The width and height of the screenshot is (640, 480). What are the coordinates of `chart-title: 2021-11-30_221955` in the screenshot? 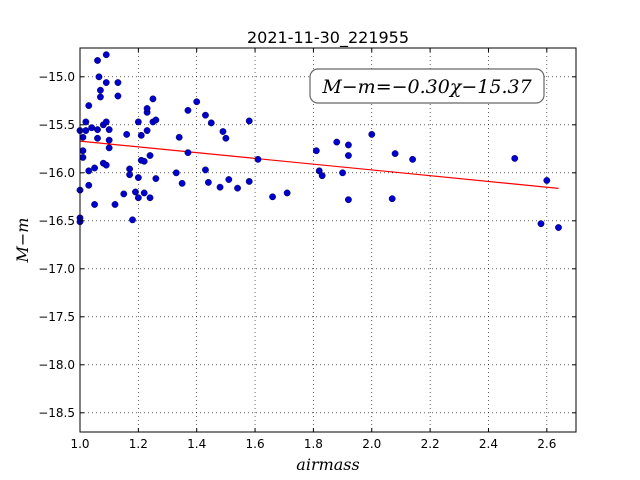 It's located at (328, 38).